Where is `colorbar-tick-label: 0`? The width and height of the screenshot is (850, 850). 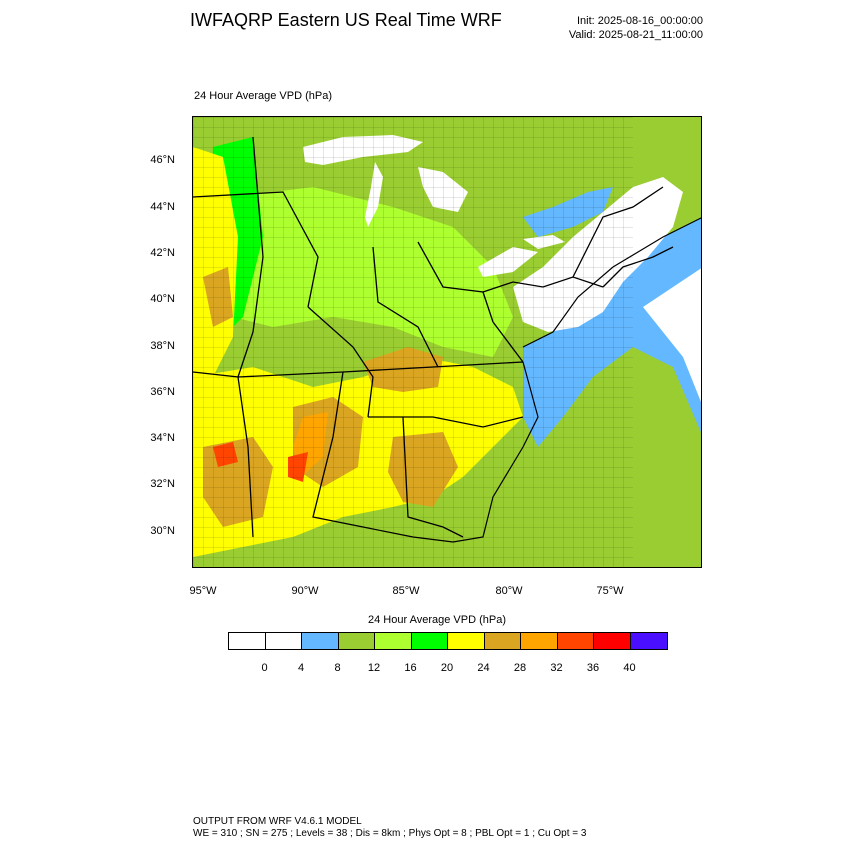
colorbar-tick-label: 0 is located at coordinates (264, 668).